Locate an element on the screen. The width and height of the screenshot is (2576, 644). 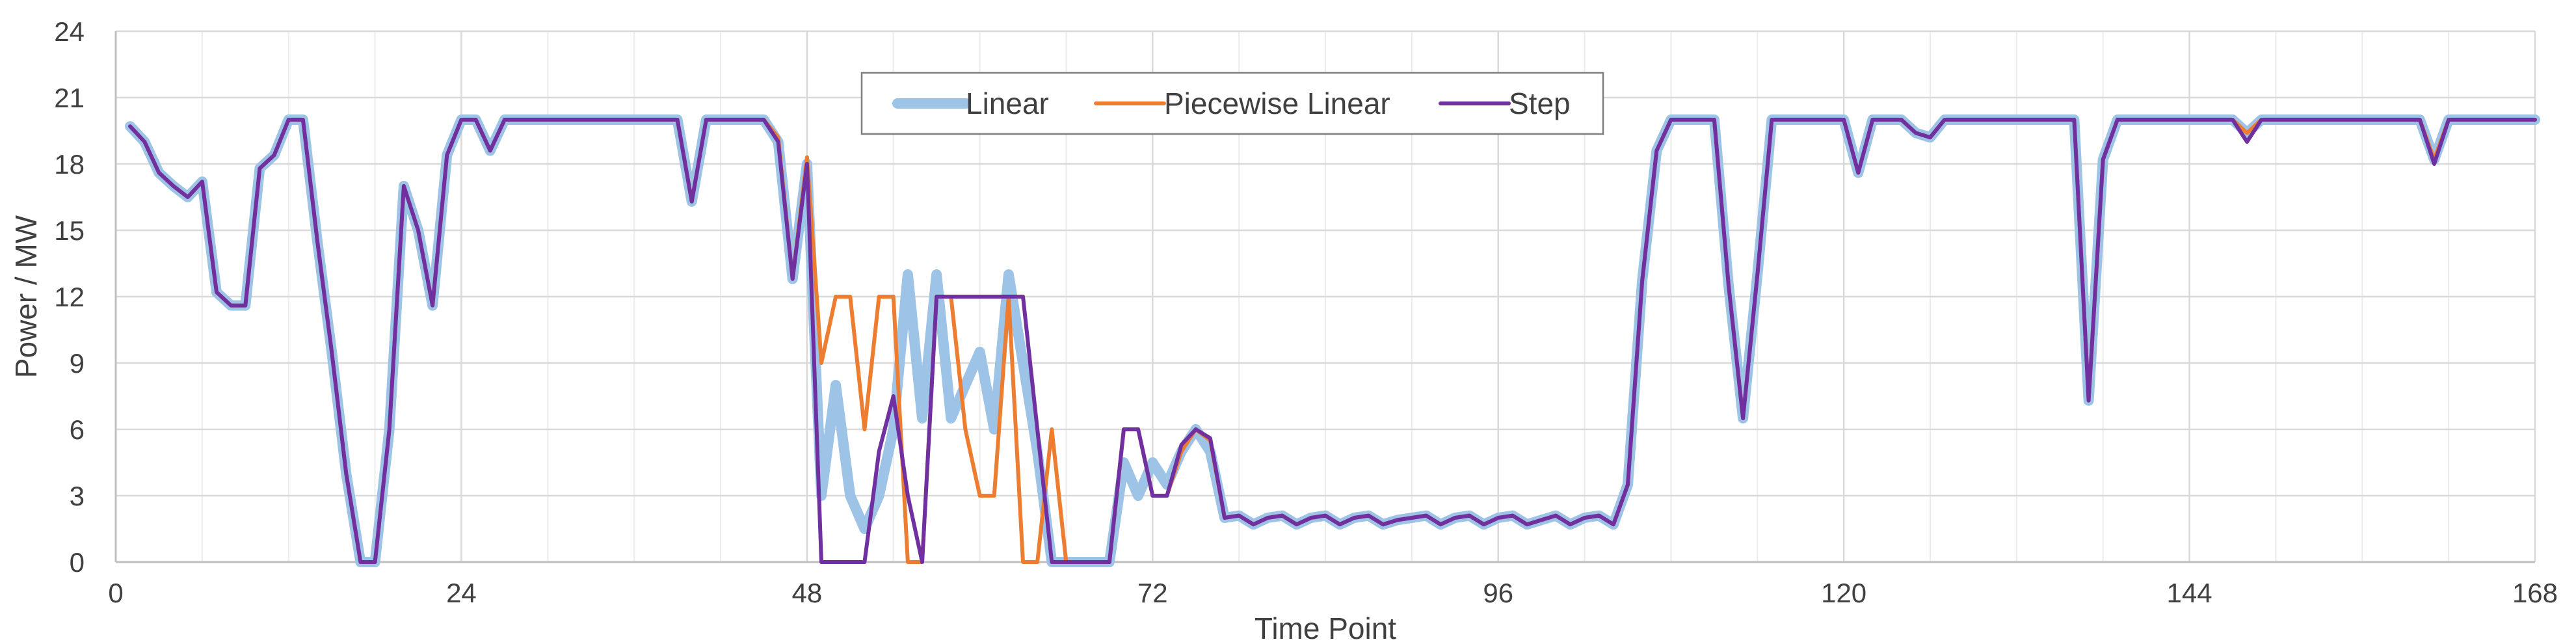
legend: Linear Piecewise Linear Step is located at coordinates (1232, 103).